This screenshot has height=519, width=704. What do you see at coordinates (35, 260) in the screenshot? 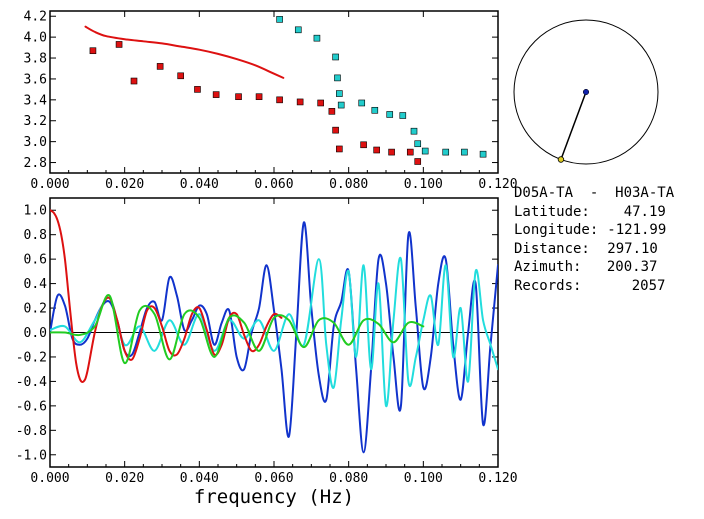
I see `y-tick-label: 0.6` at bounding box center [35, 260].